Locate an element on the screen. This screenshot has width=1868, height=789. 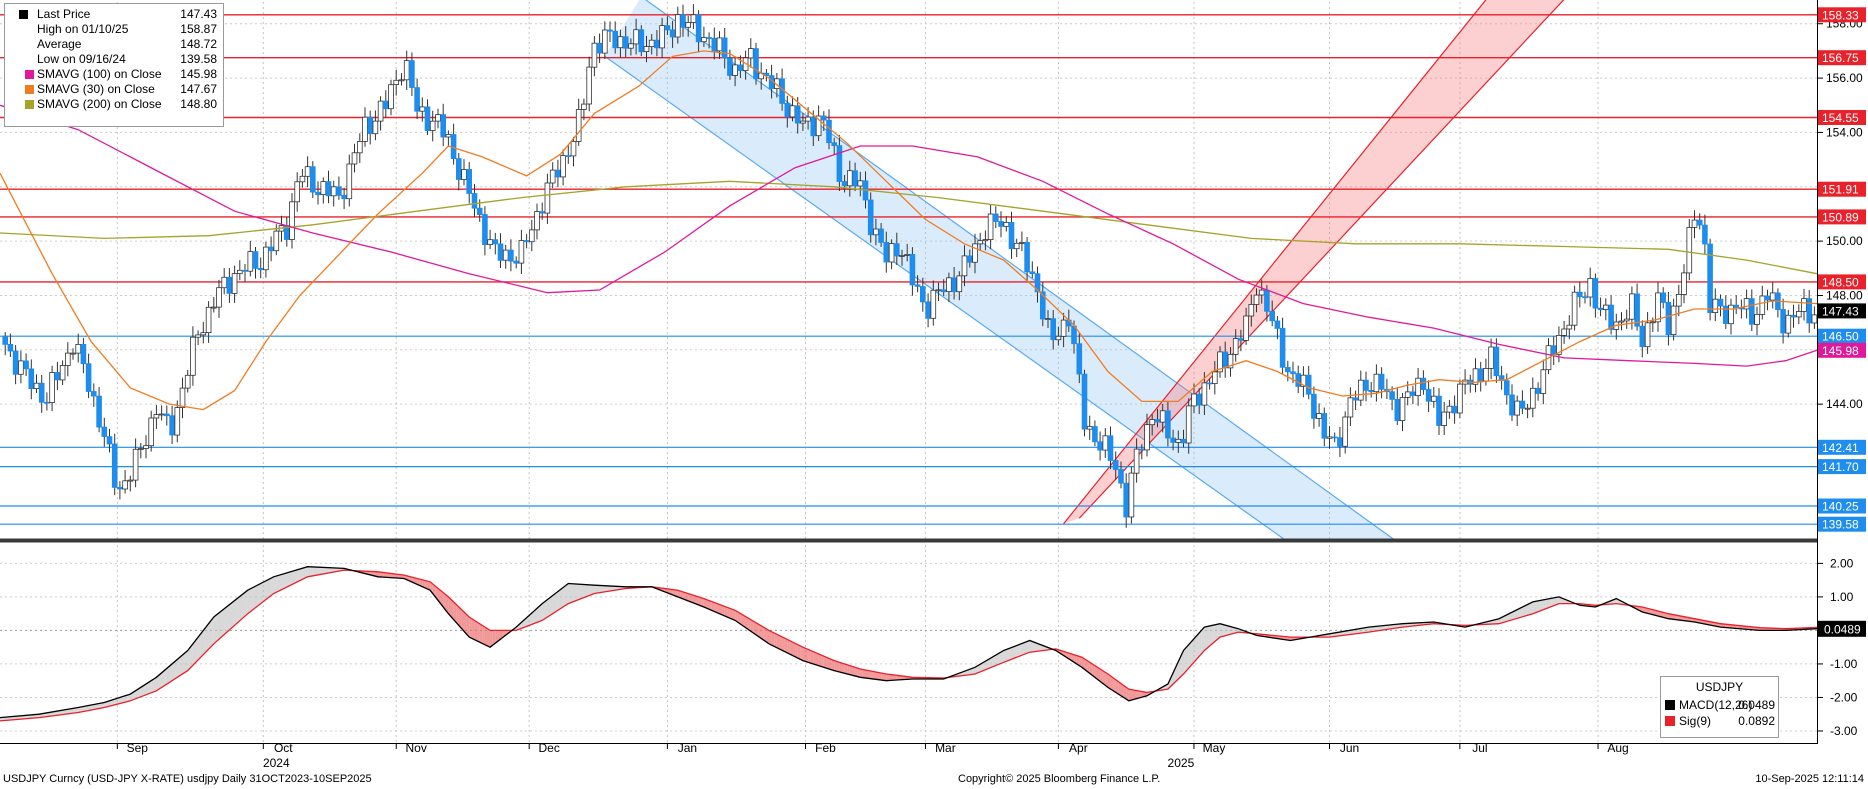
legend-average: Average 148.72 is located at coordinates (127, 44).